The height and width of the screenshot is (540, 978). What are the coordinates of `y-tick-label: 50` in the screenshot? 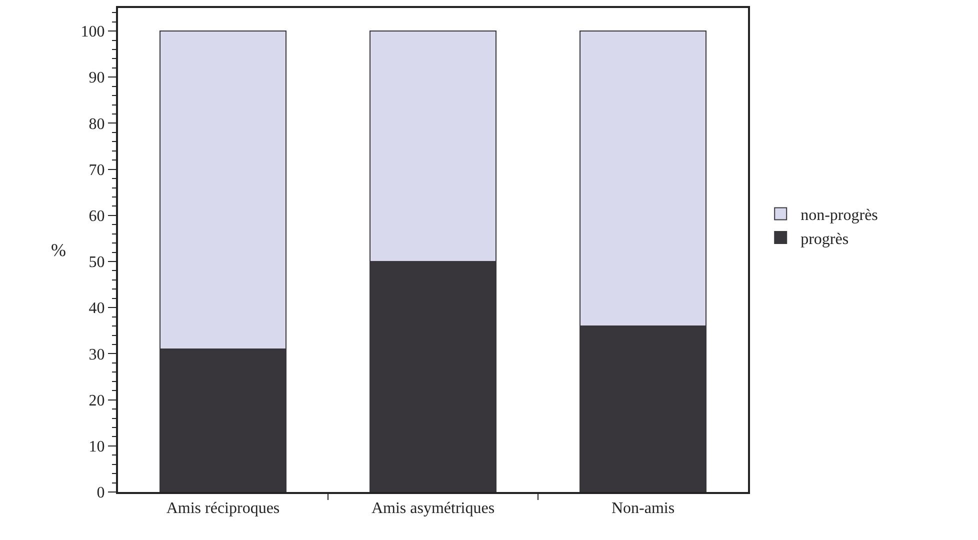 It's located at (96, 263).